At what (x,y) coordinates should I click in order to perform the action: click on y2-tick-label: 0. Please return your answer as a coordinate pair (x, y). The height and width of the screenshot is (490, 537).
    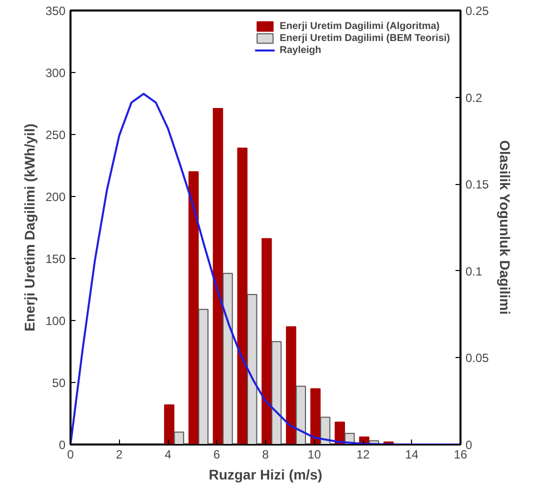
    Looking at the image, I should click on (469, 445).